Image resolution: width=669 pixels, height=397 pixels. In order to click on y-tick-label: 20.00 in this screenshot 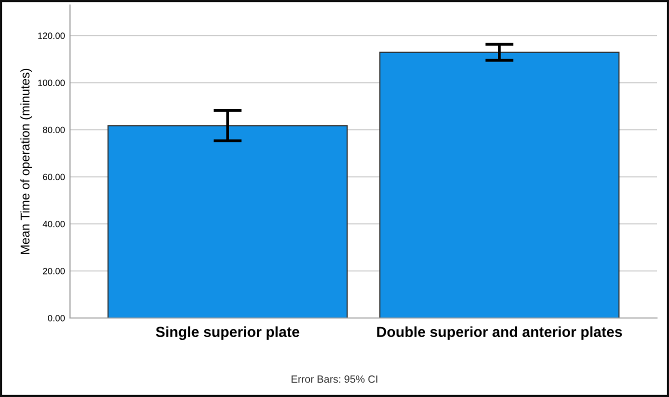, I will do `click(54, 271)`.